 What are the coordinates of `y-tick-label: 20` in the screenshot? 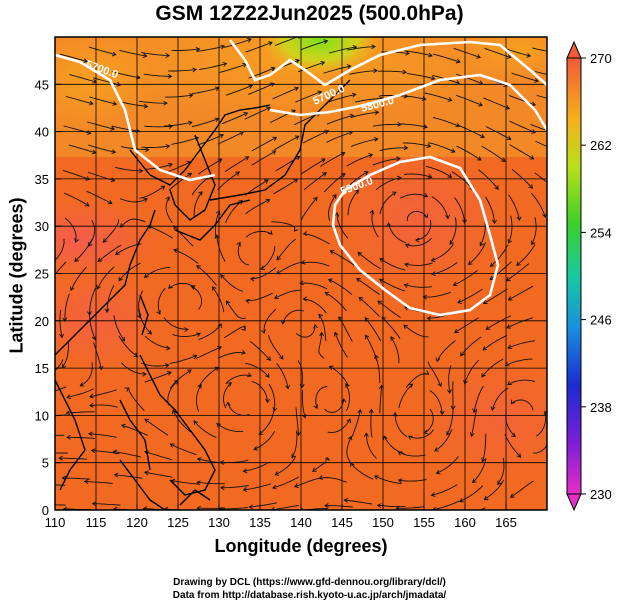 It's located at (42, 321).